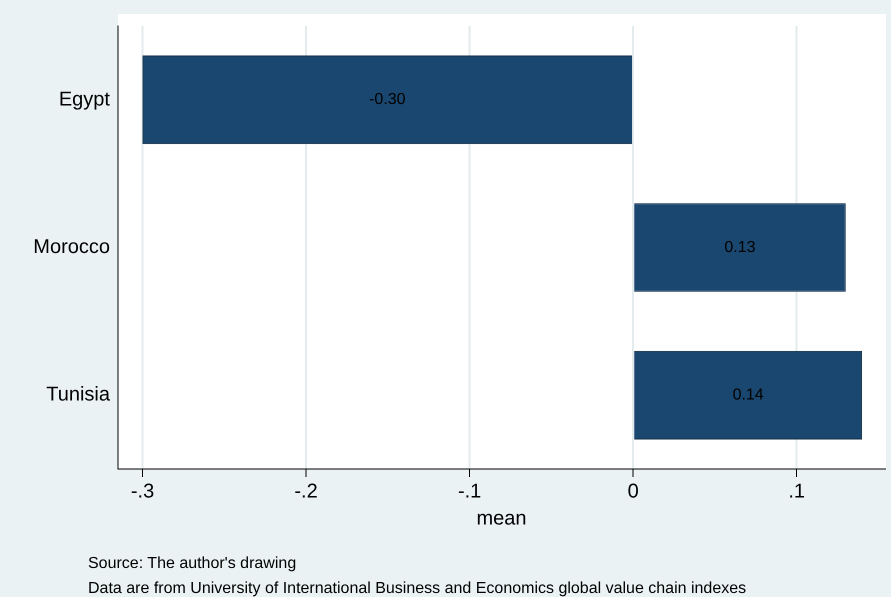 The width and height of the screenshot is (891, 597). I want to click on data-label: 0.13, so click(740, 247).